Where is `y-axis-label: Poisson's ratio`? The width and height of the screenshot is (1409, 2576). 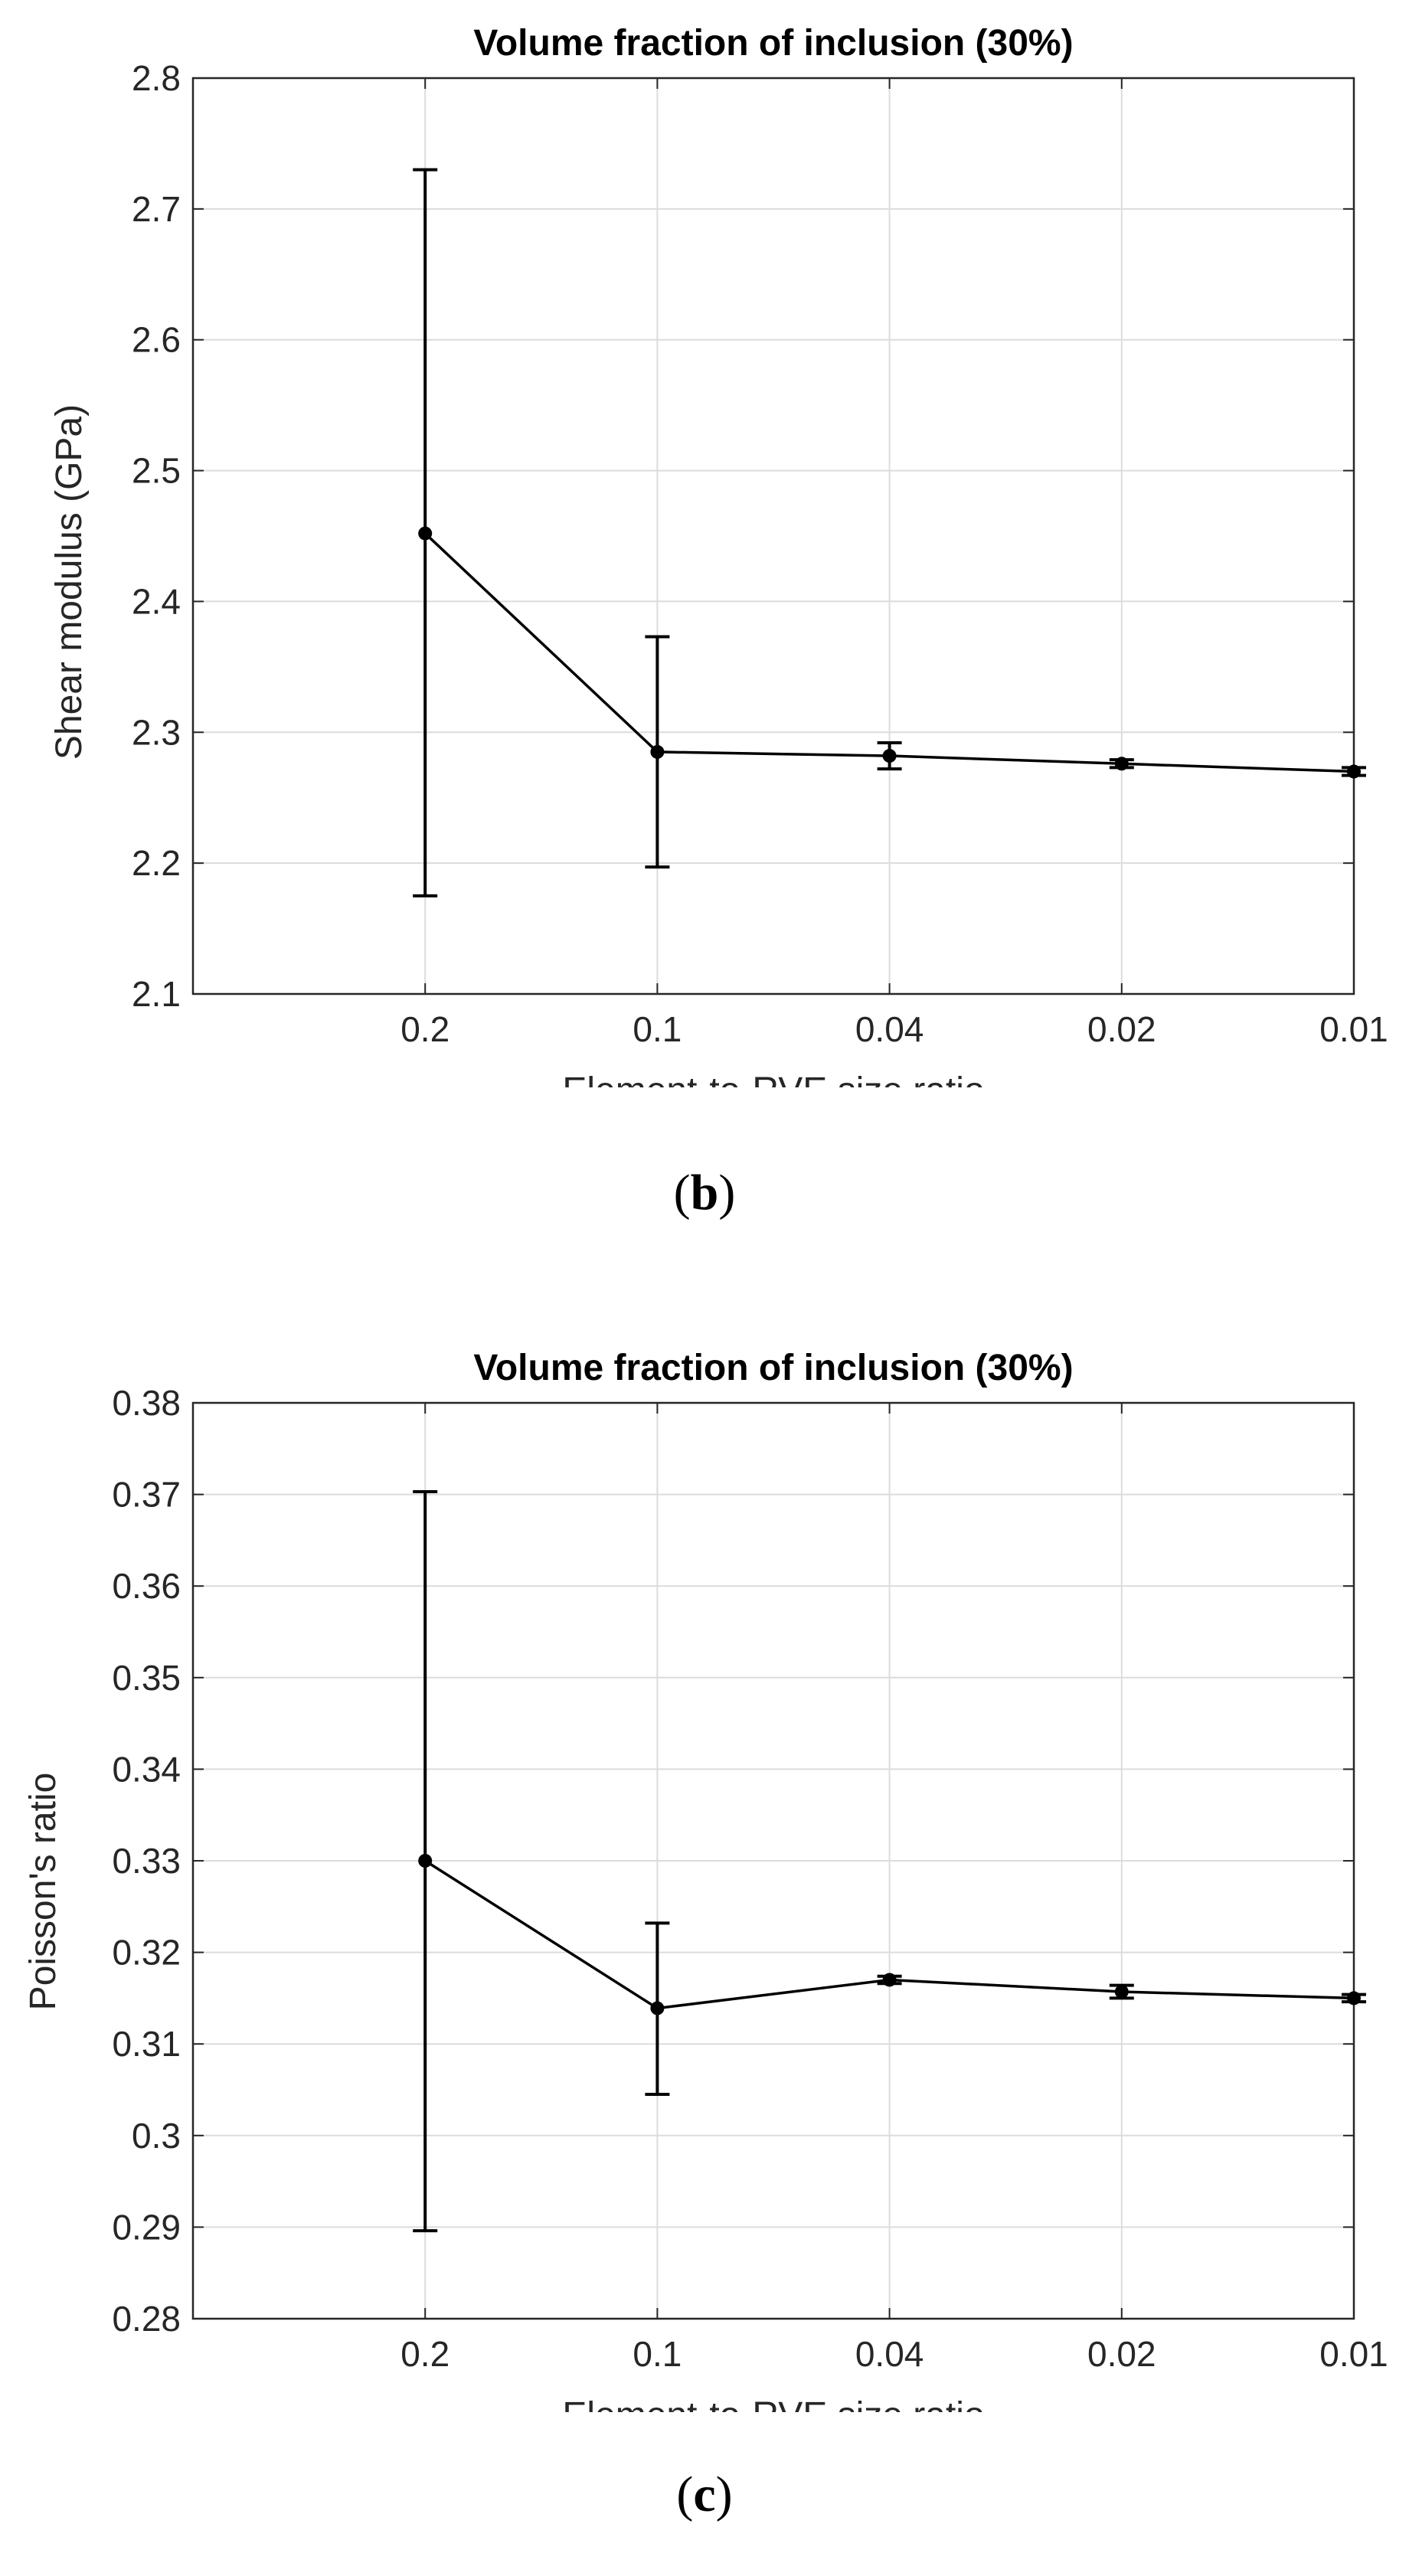
y-axis-label: Poisson's ratio is located at coordinates (43, 1892).